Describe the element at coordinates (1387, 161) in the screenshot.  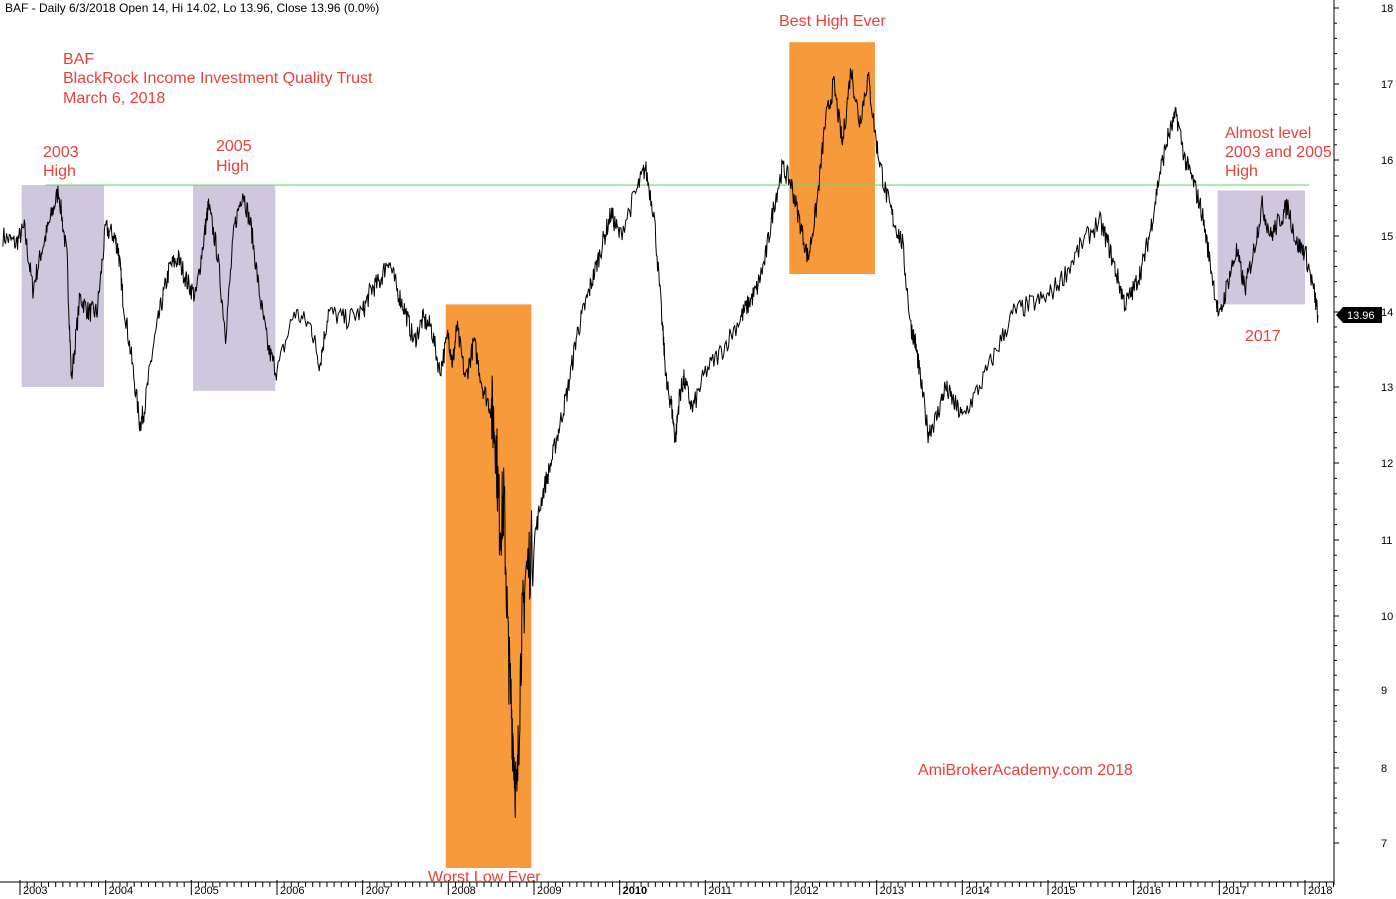
I see `y-tick-label-16: 16` at that location.